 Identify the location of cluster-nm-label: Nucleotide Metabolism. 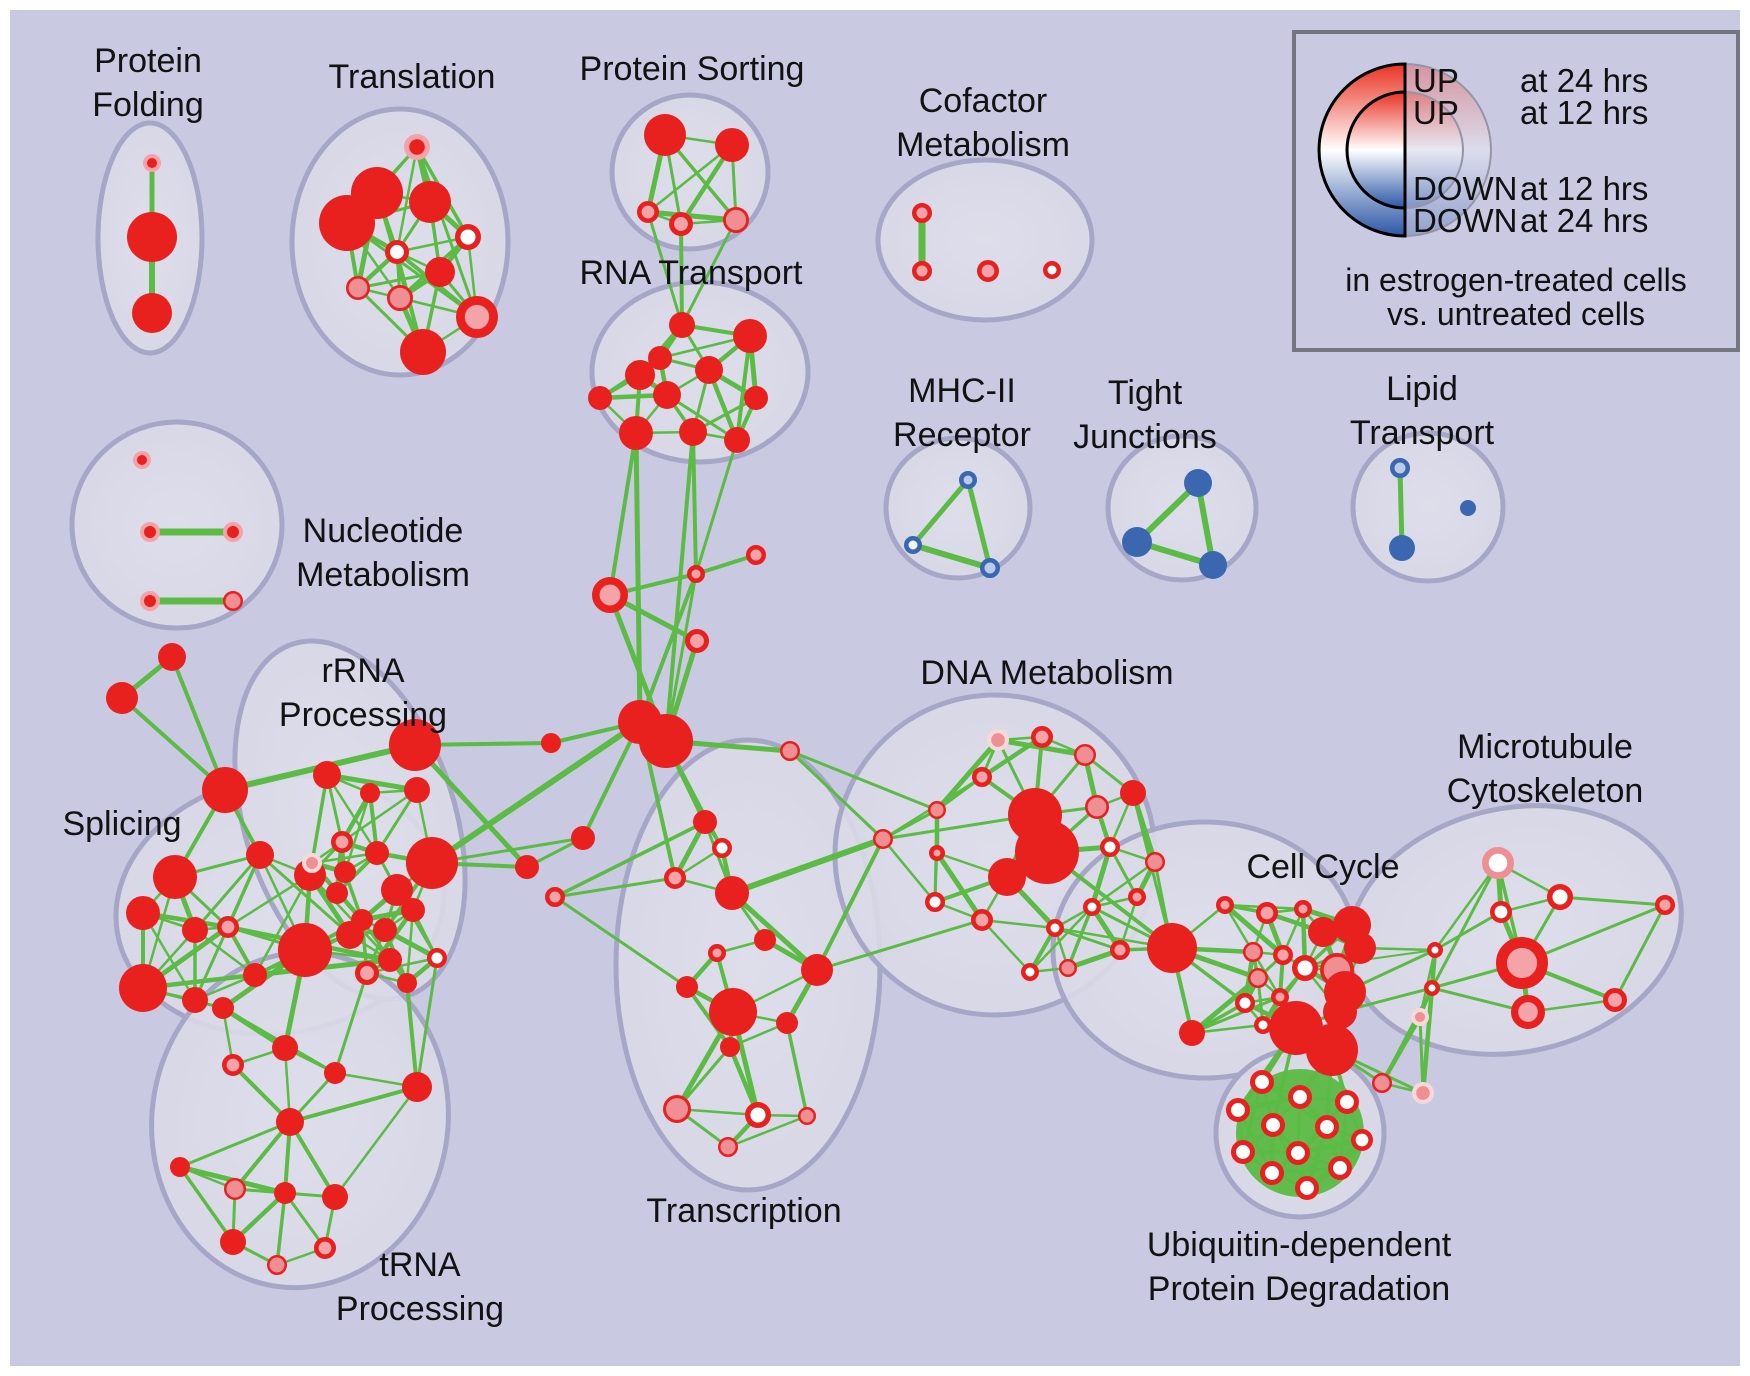
(383, 553).